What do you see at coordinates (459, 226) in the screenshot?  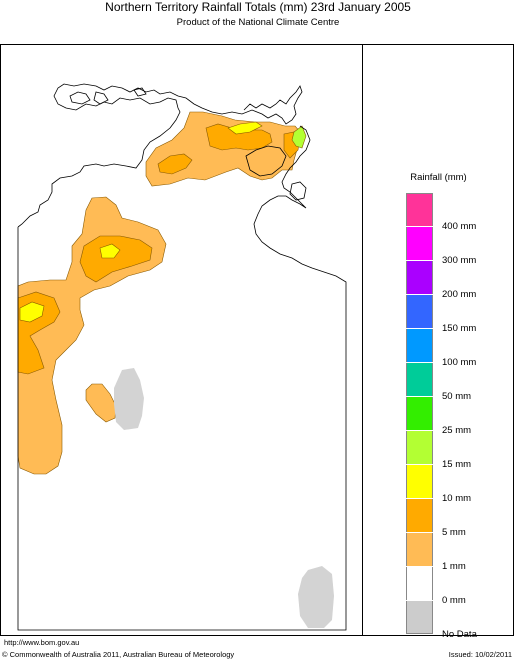 I see `legend-label: 400 mm` at bounding box center [459, 226].